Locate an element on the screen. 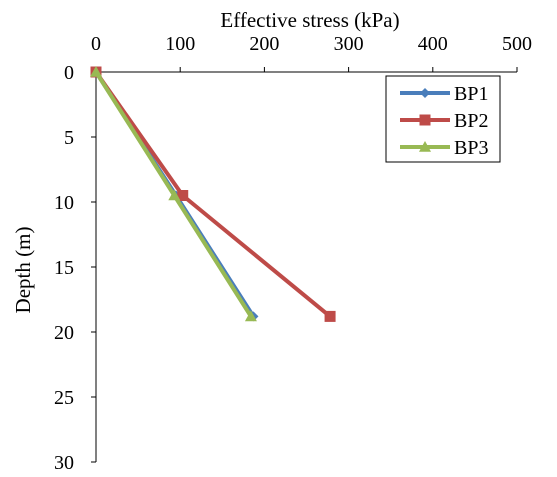  y-tick-label: 5 is located at coordinates (69, 138).